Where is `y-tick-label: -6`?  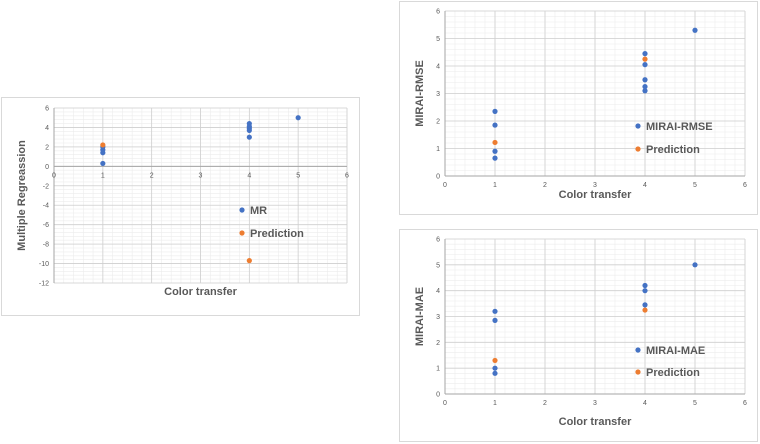 y-tick-label: -6 is located at coordinates (46, 225).